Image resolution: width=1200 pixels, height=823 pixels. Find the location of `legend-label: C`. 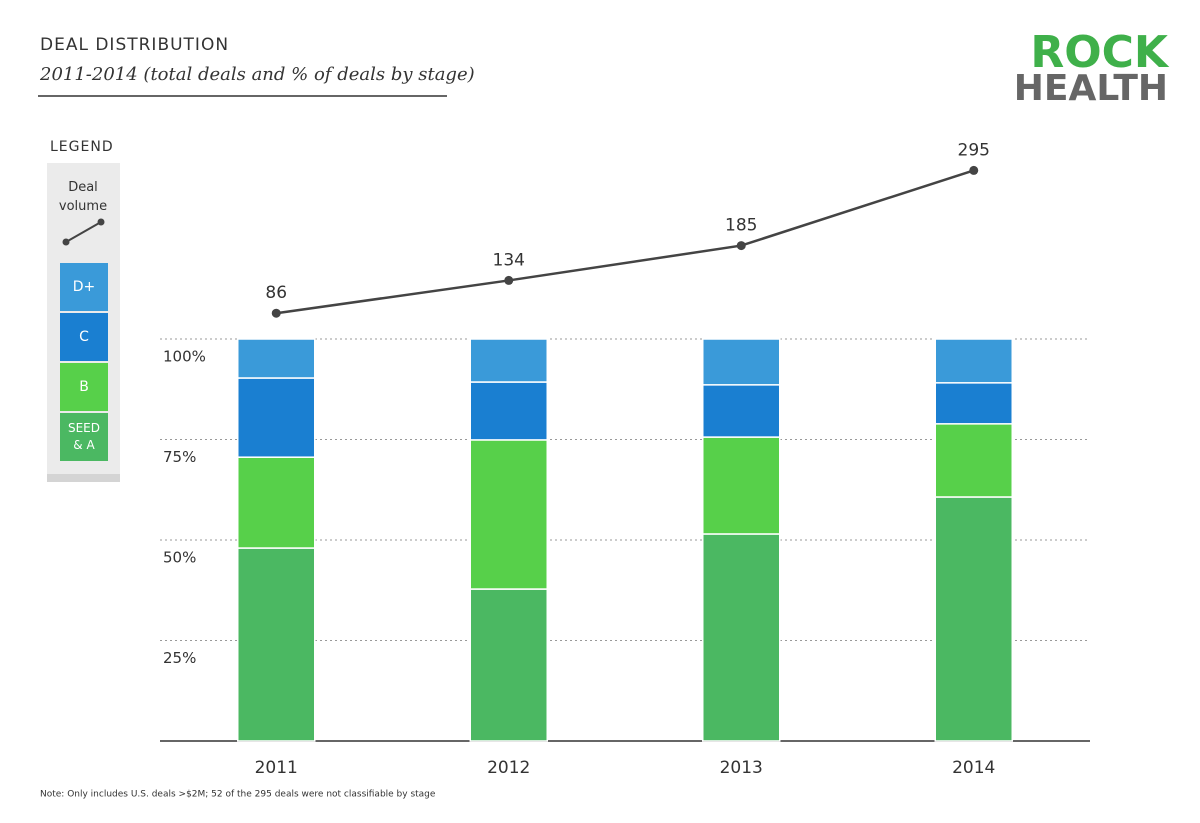

legend-label: C is located at coordinates (84, 336).